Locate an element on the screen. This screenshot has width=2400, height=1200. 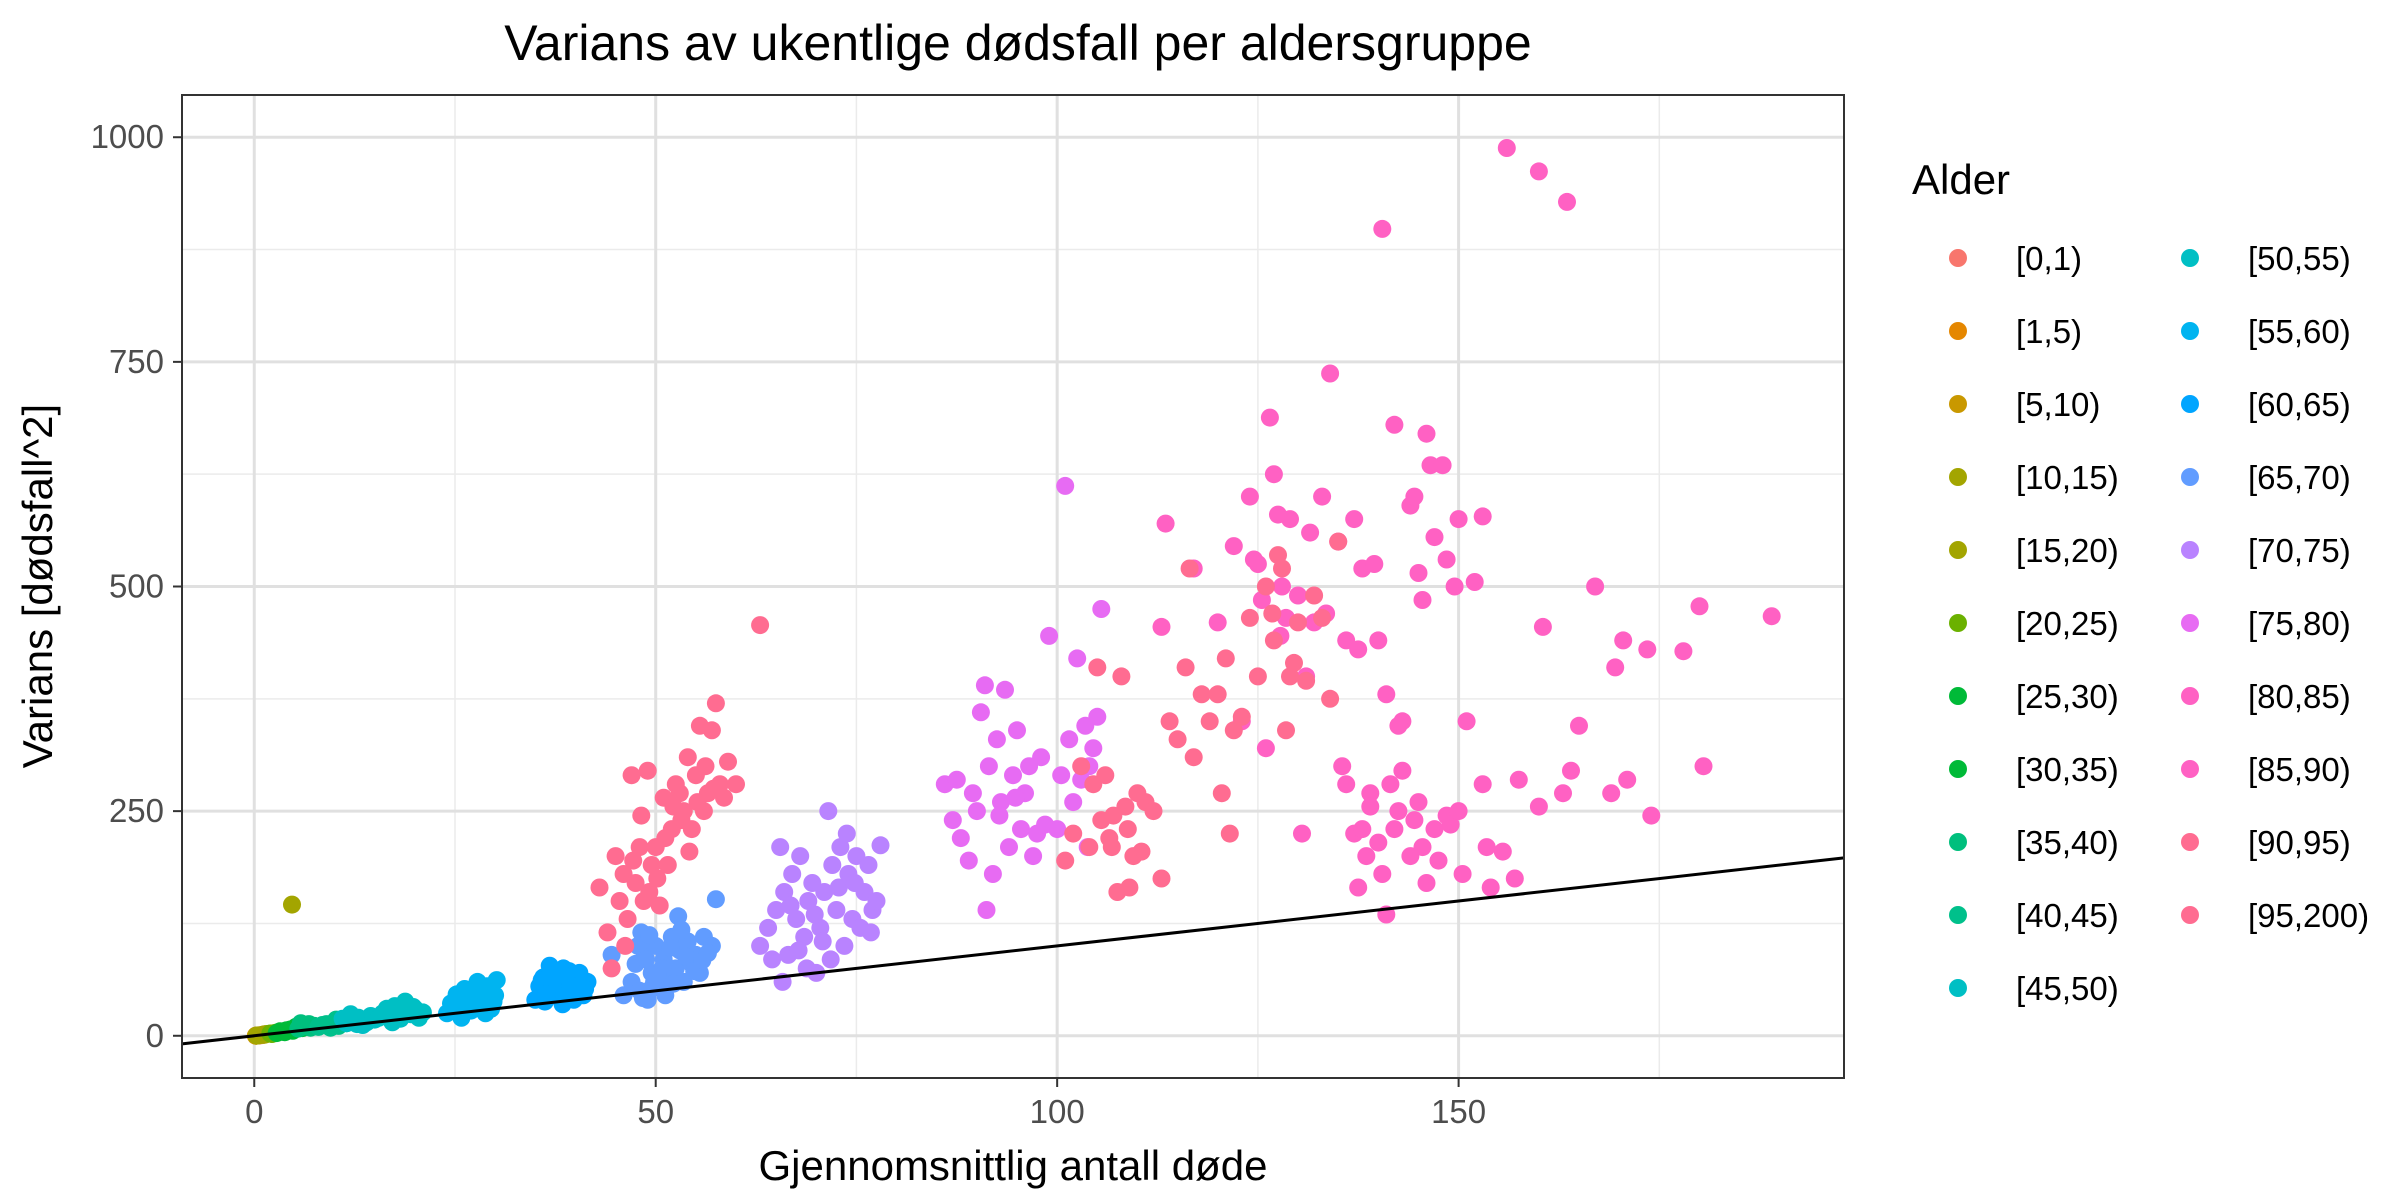
legend-label: [10,15) is located at coordinates (2067, 477).